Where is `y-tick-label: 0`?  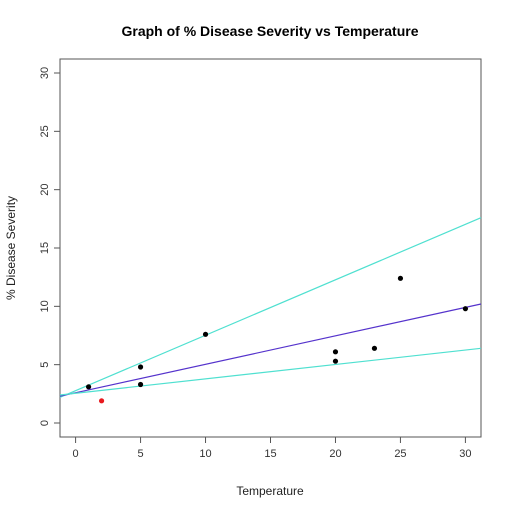
y-tick-label: 0 is located at coordinates (45, 423).